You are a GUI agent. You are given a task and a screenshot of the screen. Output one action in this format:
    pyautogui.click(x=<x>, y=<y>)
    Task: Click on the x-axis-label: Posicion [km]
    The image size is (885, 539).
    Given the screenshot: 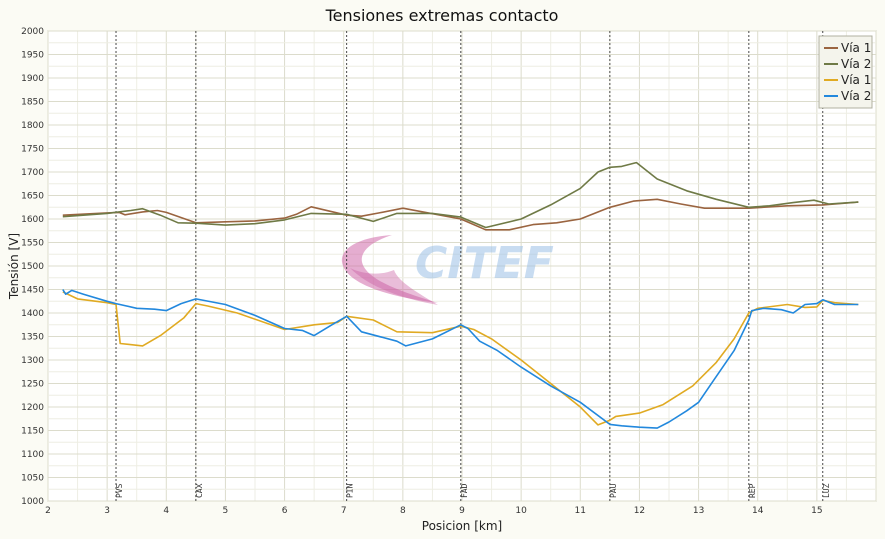 What is the action you would take?
    pyautogui.click(x=462, y=526)
    